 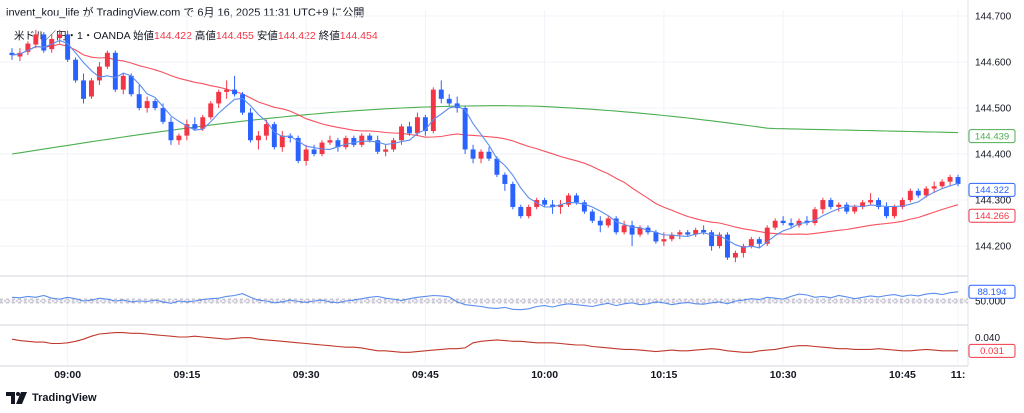 I want to click on footer: TradingView, so click(x=51, y=398).